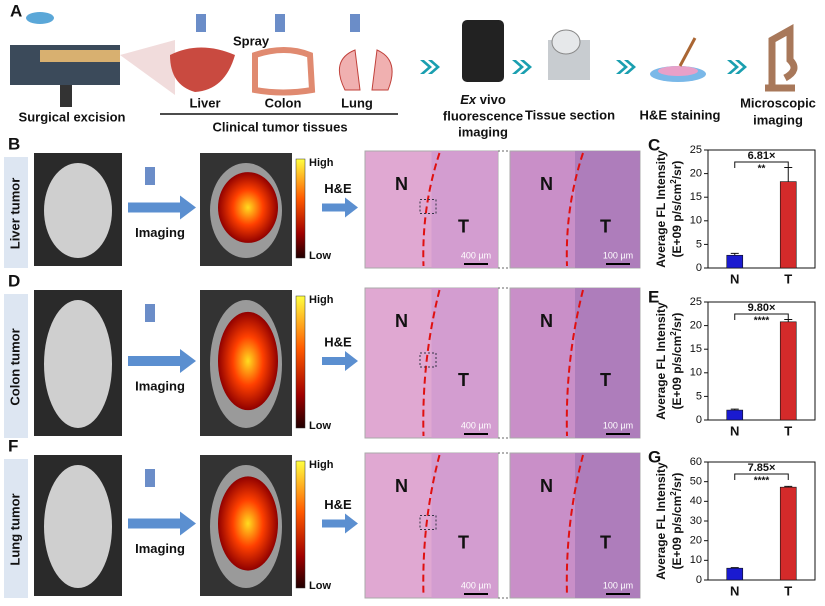  I want to click on patient, so click(80, 56).